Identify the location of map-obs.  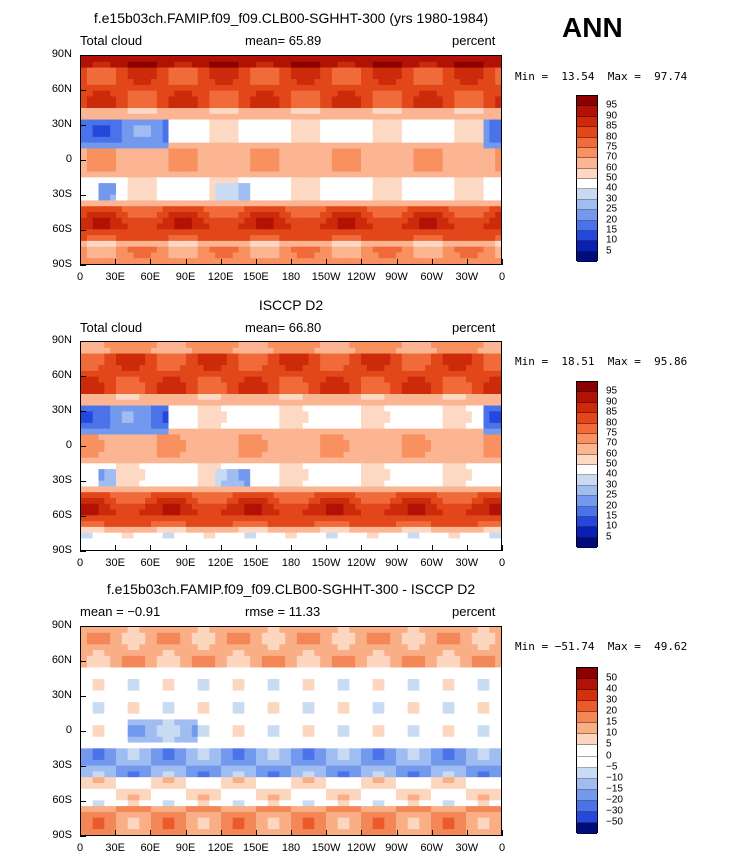
(291, 446).